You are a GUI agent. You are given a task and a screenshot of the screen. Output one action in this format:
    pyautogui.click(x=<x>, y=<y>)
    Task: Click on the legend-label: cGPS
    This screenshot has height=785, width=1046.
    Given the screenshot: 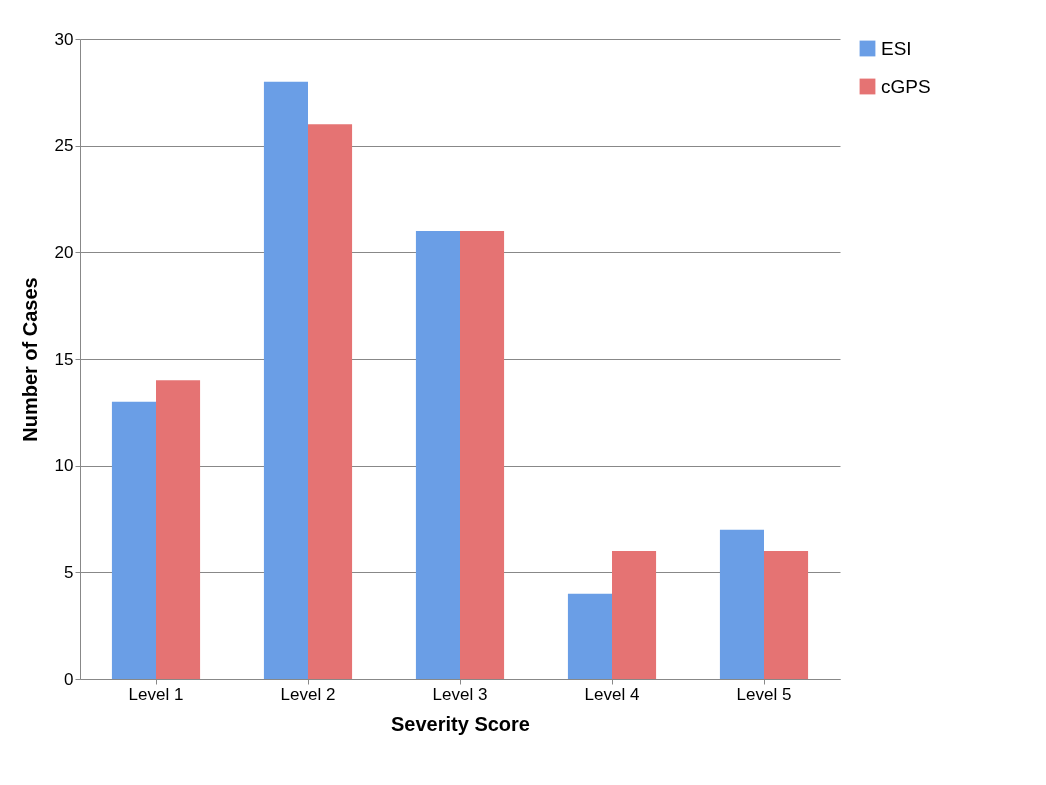 What is the action you would take?
    pyautogui.click(x=906, y=86)
    